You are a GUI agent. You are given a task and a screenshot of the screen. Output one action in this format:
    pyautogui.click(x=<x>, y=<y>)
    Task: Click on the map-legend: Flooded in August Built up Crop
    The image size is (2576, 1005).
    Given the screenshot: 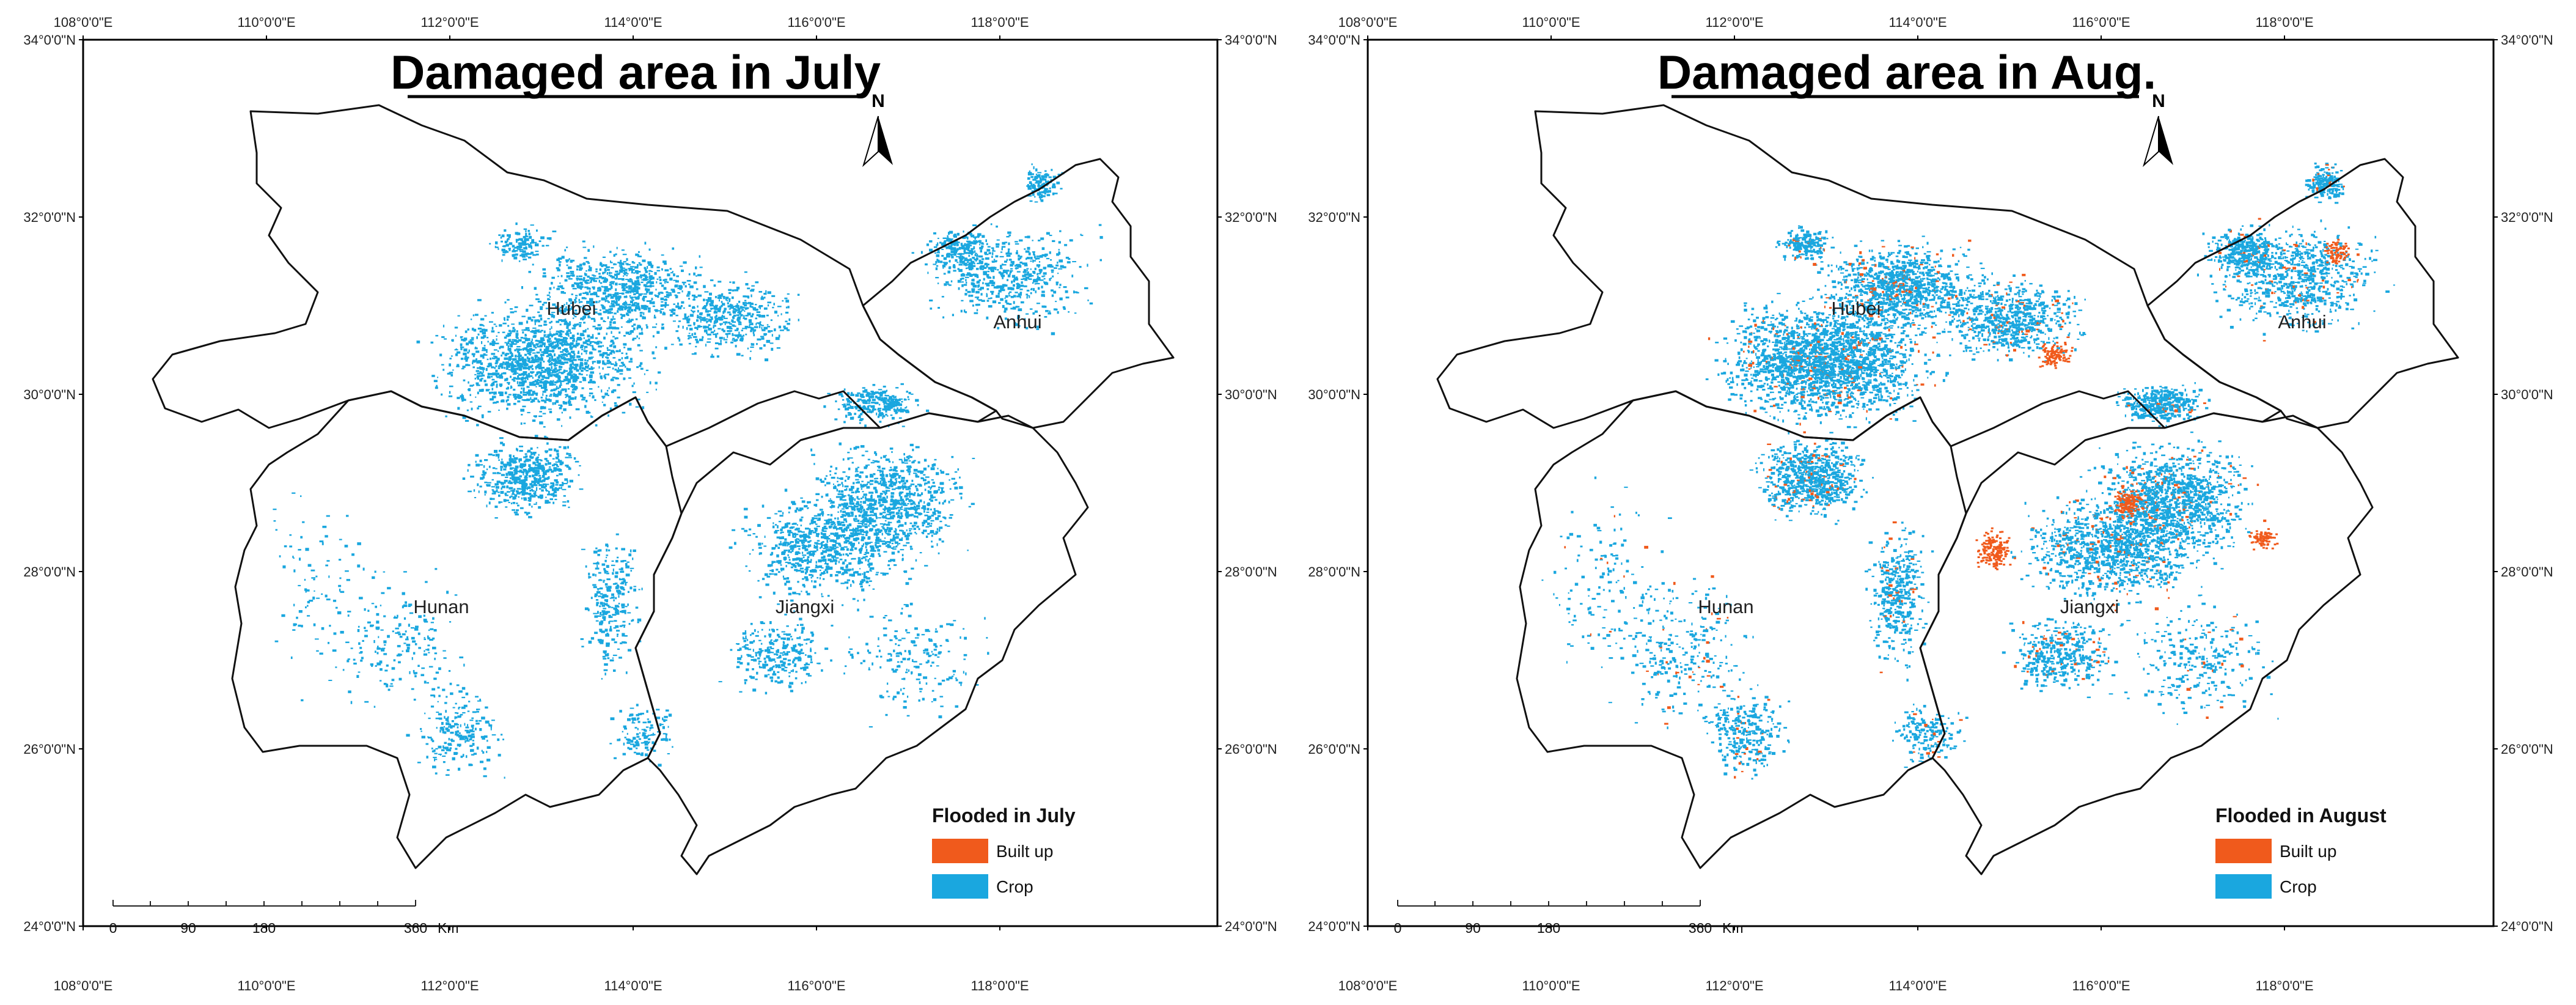 What is the action you would take?
    pyautogui.click(x=2301, y=851)
    